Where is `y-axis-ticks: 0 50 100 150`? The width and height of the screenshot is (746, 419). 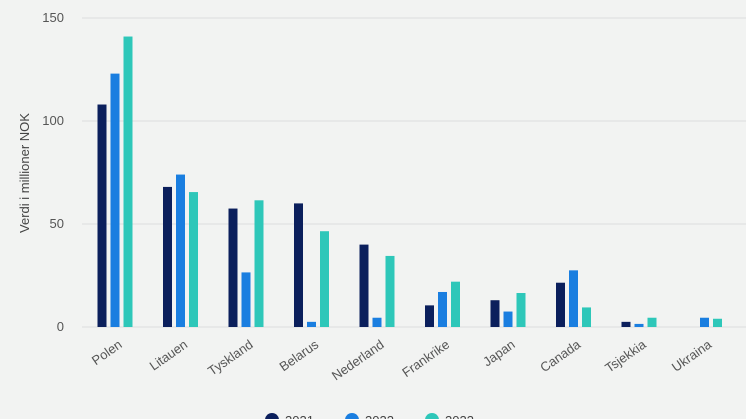
y-axis-ticks: 0 50 100 150 is located at coordinates (53, 172).